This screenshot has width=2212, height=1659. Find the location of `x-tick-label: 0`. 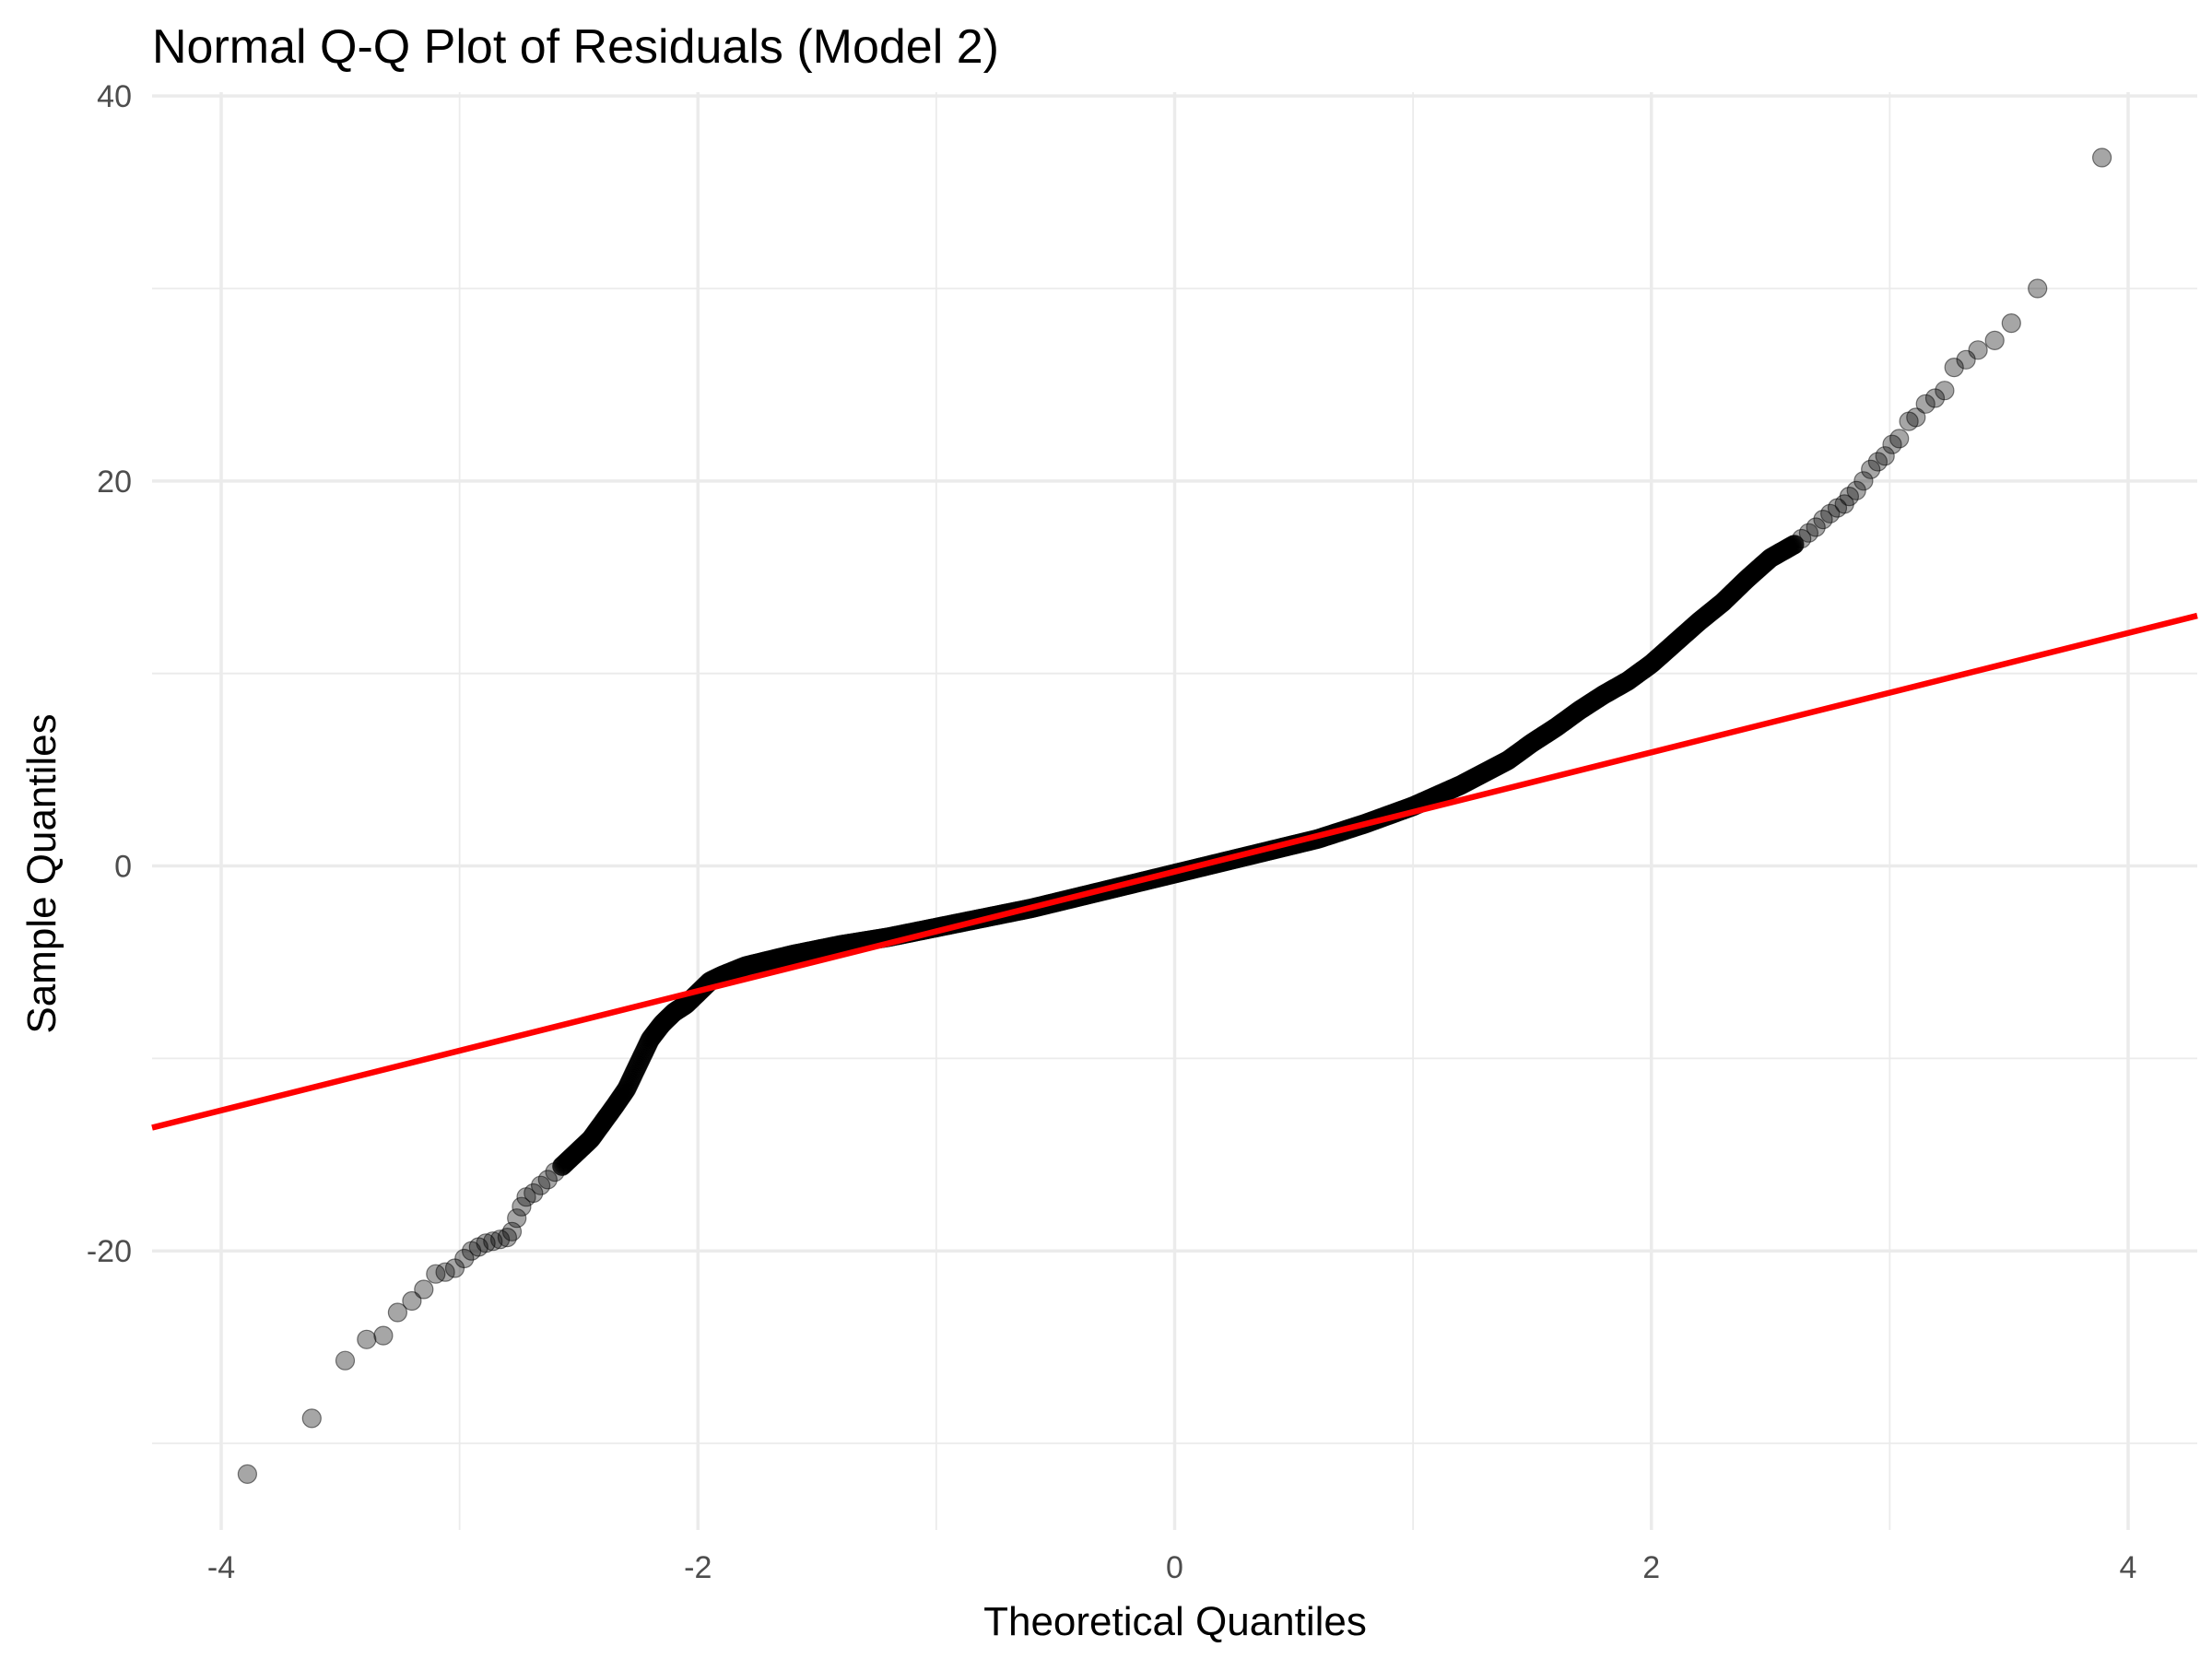

x-tick-label: 0 is located at coordinates (1174, 1567).